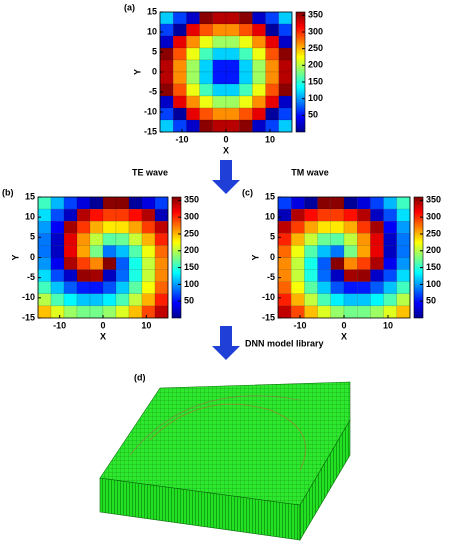  What do you see at coordinates (15, 257) in the screenshot?
I see `y-axis-label: Y` at bounding box center [15, 257].